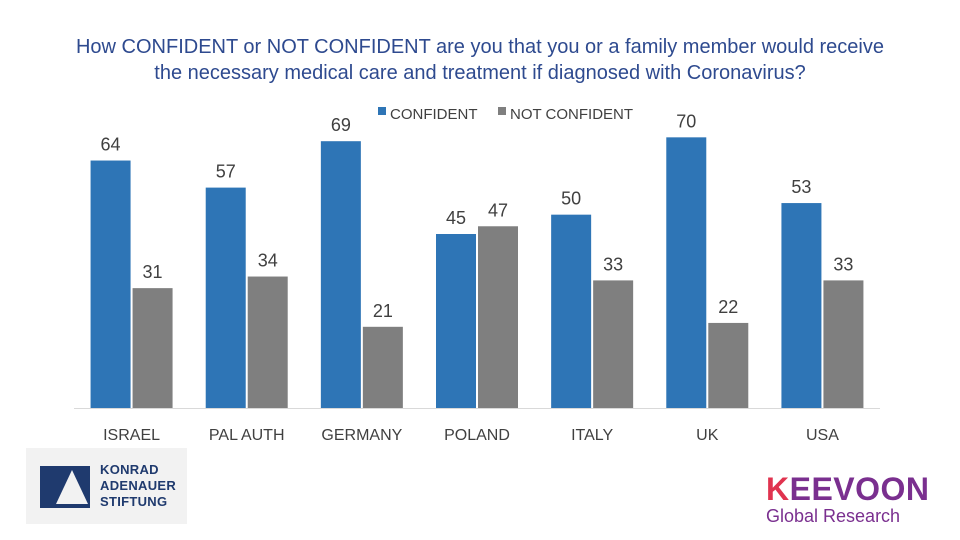 This screenshot has width=960, height=540. What do you see at coordinates (571, 114) in the screenshot?
I see `legend-label-not-confident: NOT CONFIDENT` at bounding box center [571, 114].